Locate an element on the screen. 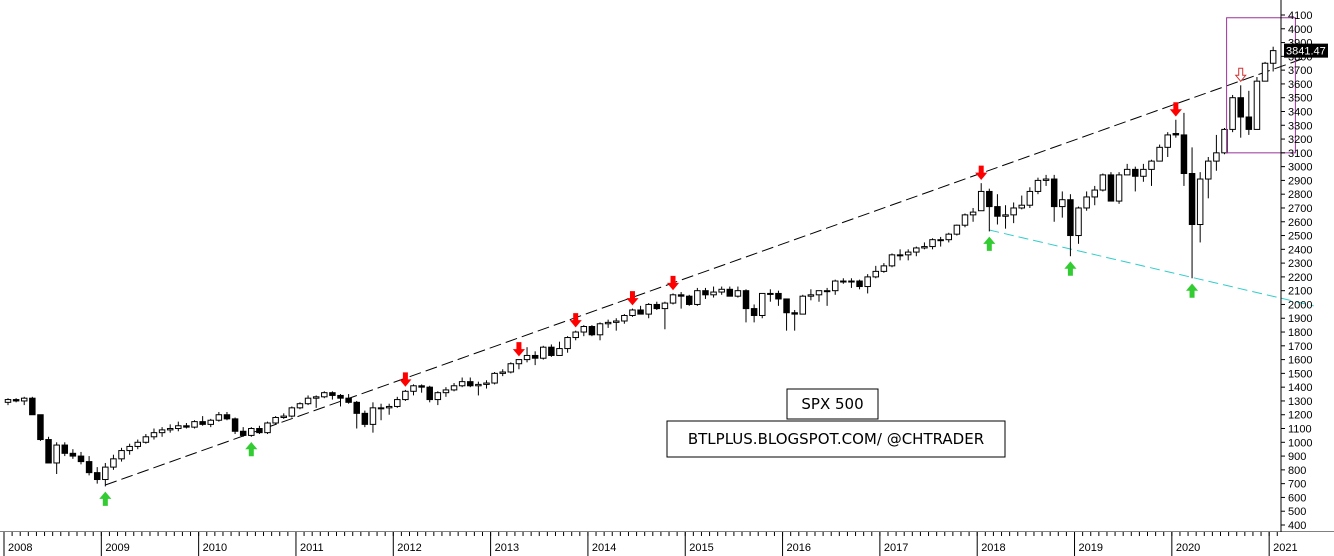  chart-title-box: SPX 500 is located at coordinates (832, 404).